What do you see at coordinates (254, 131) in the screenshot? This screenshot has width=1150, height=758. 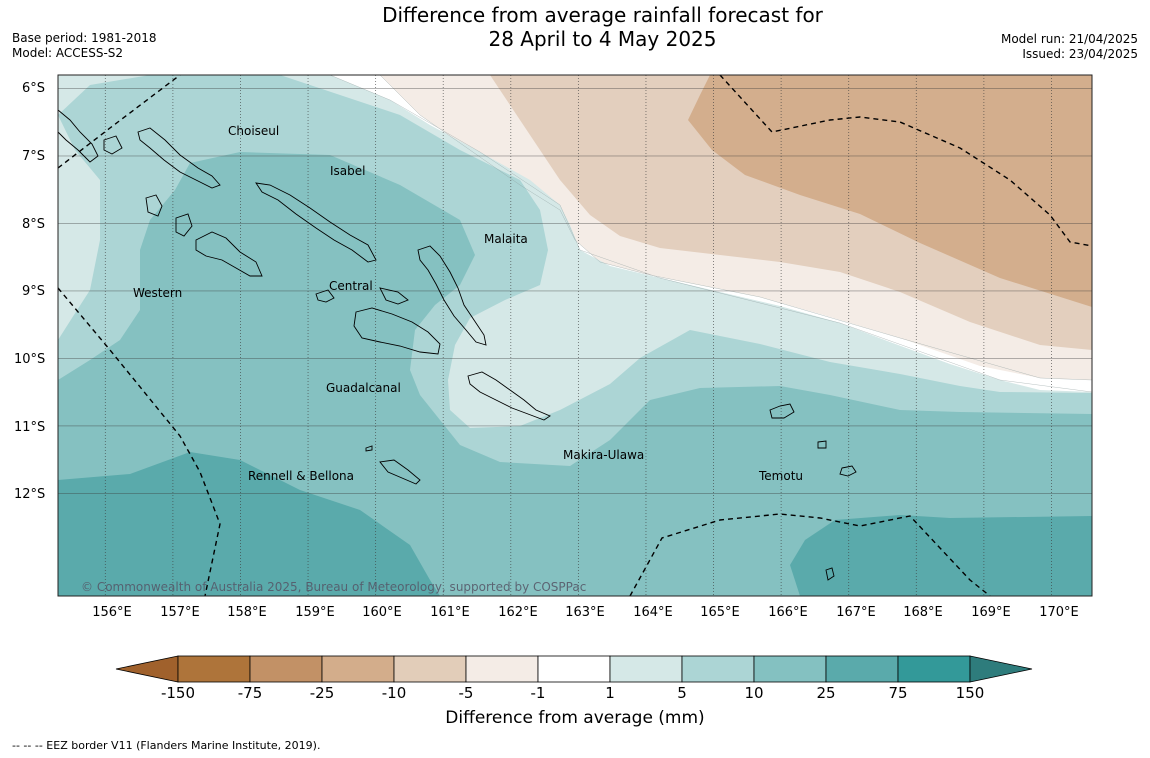 I see `region-choiseul: Choiseul` at bounding box center [254, 131].